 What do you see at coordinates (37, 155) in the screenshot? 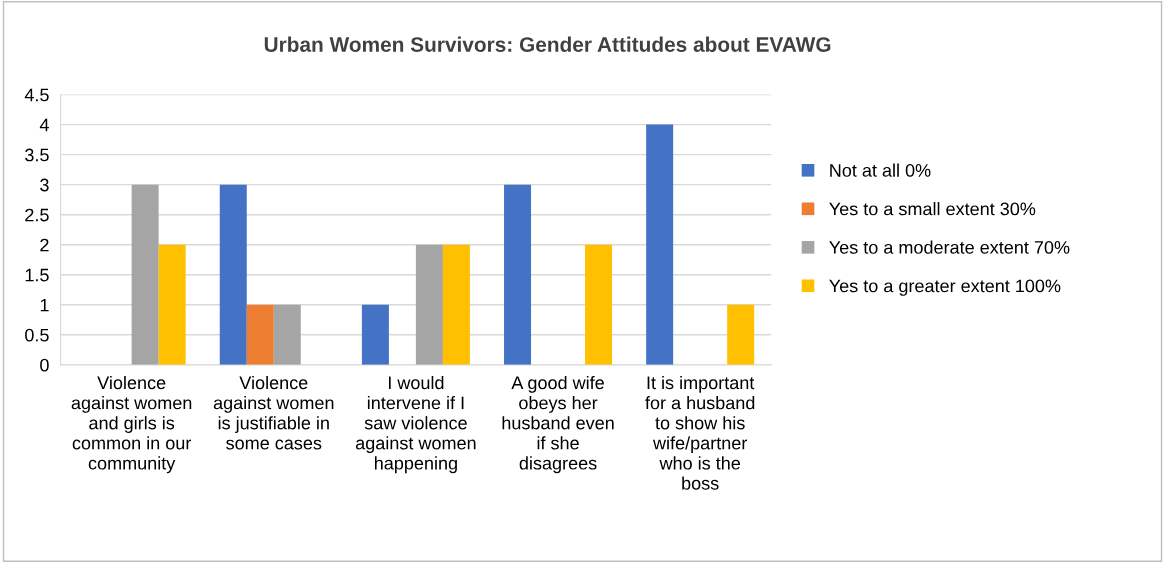
I see `y-tick-label: 3.5` at bounding box center [37, 155].